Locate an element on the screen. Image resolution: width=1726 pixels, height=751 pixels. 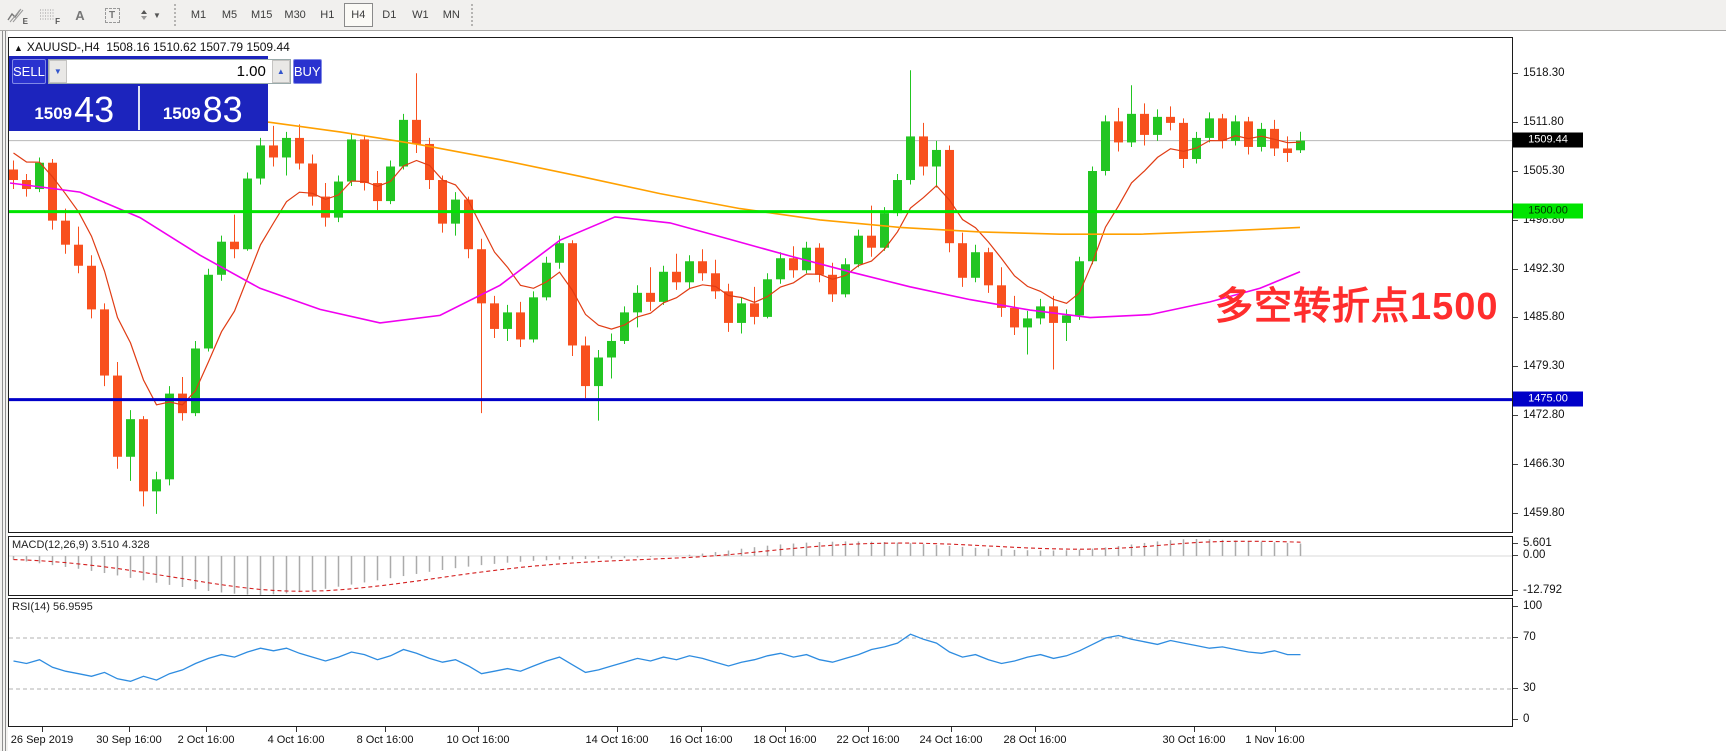
rsi-panel: RSI(14) 56.9595 is located at coordinates (760, 662).